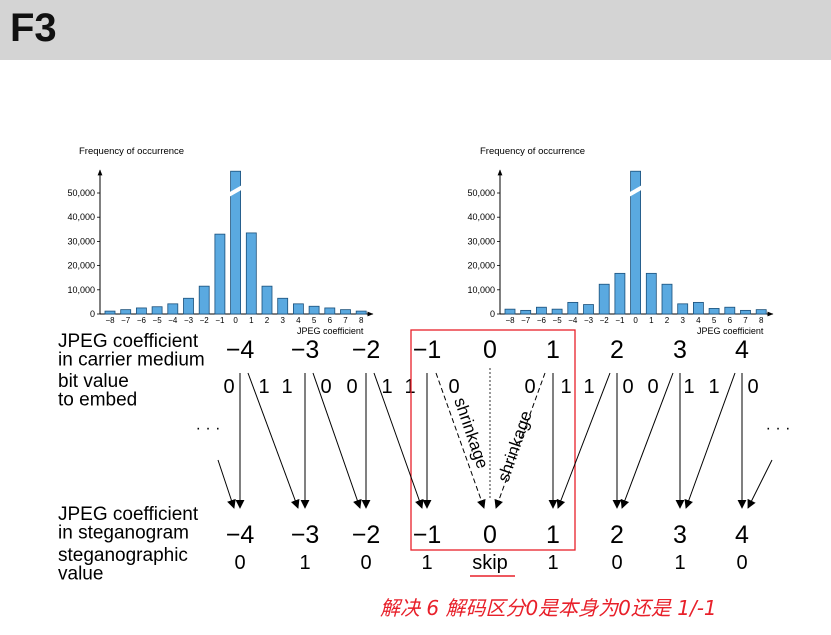  I want to click on carrier-value: 0, so click(490, 350).